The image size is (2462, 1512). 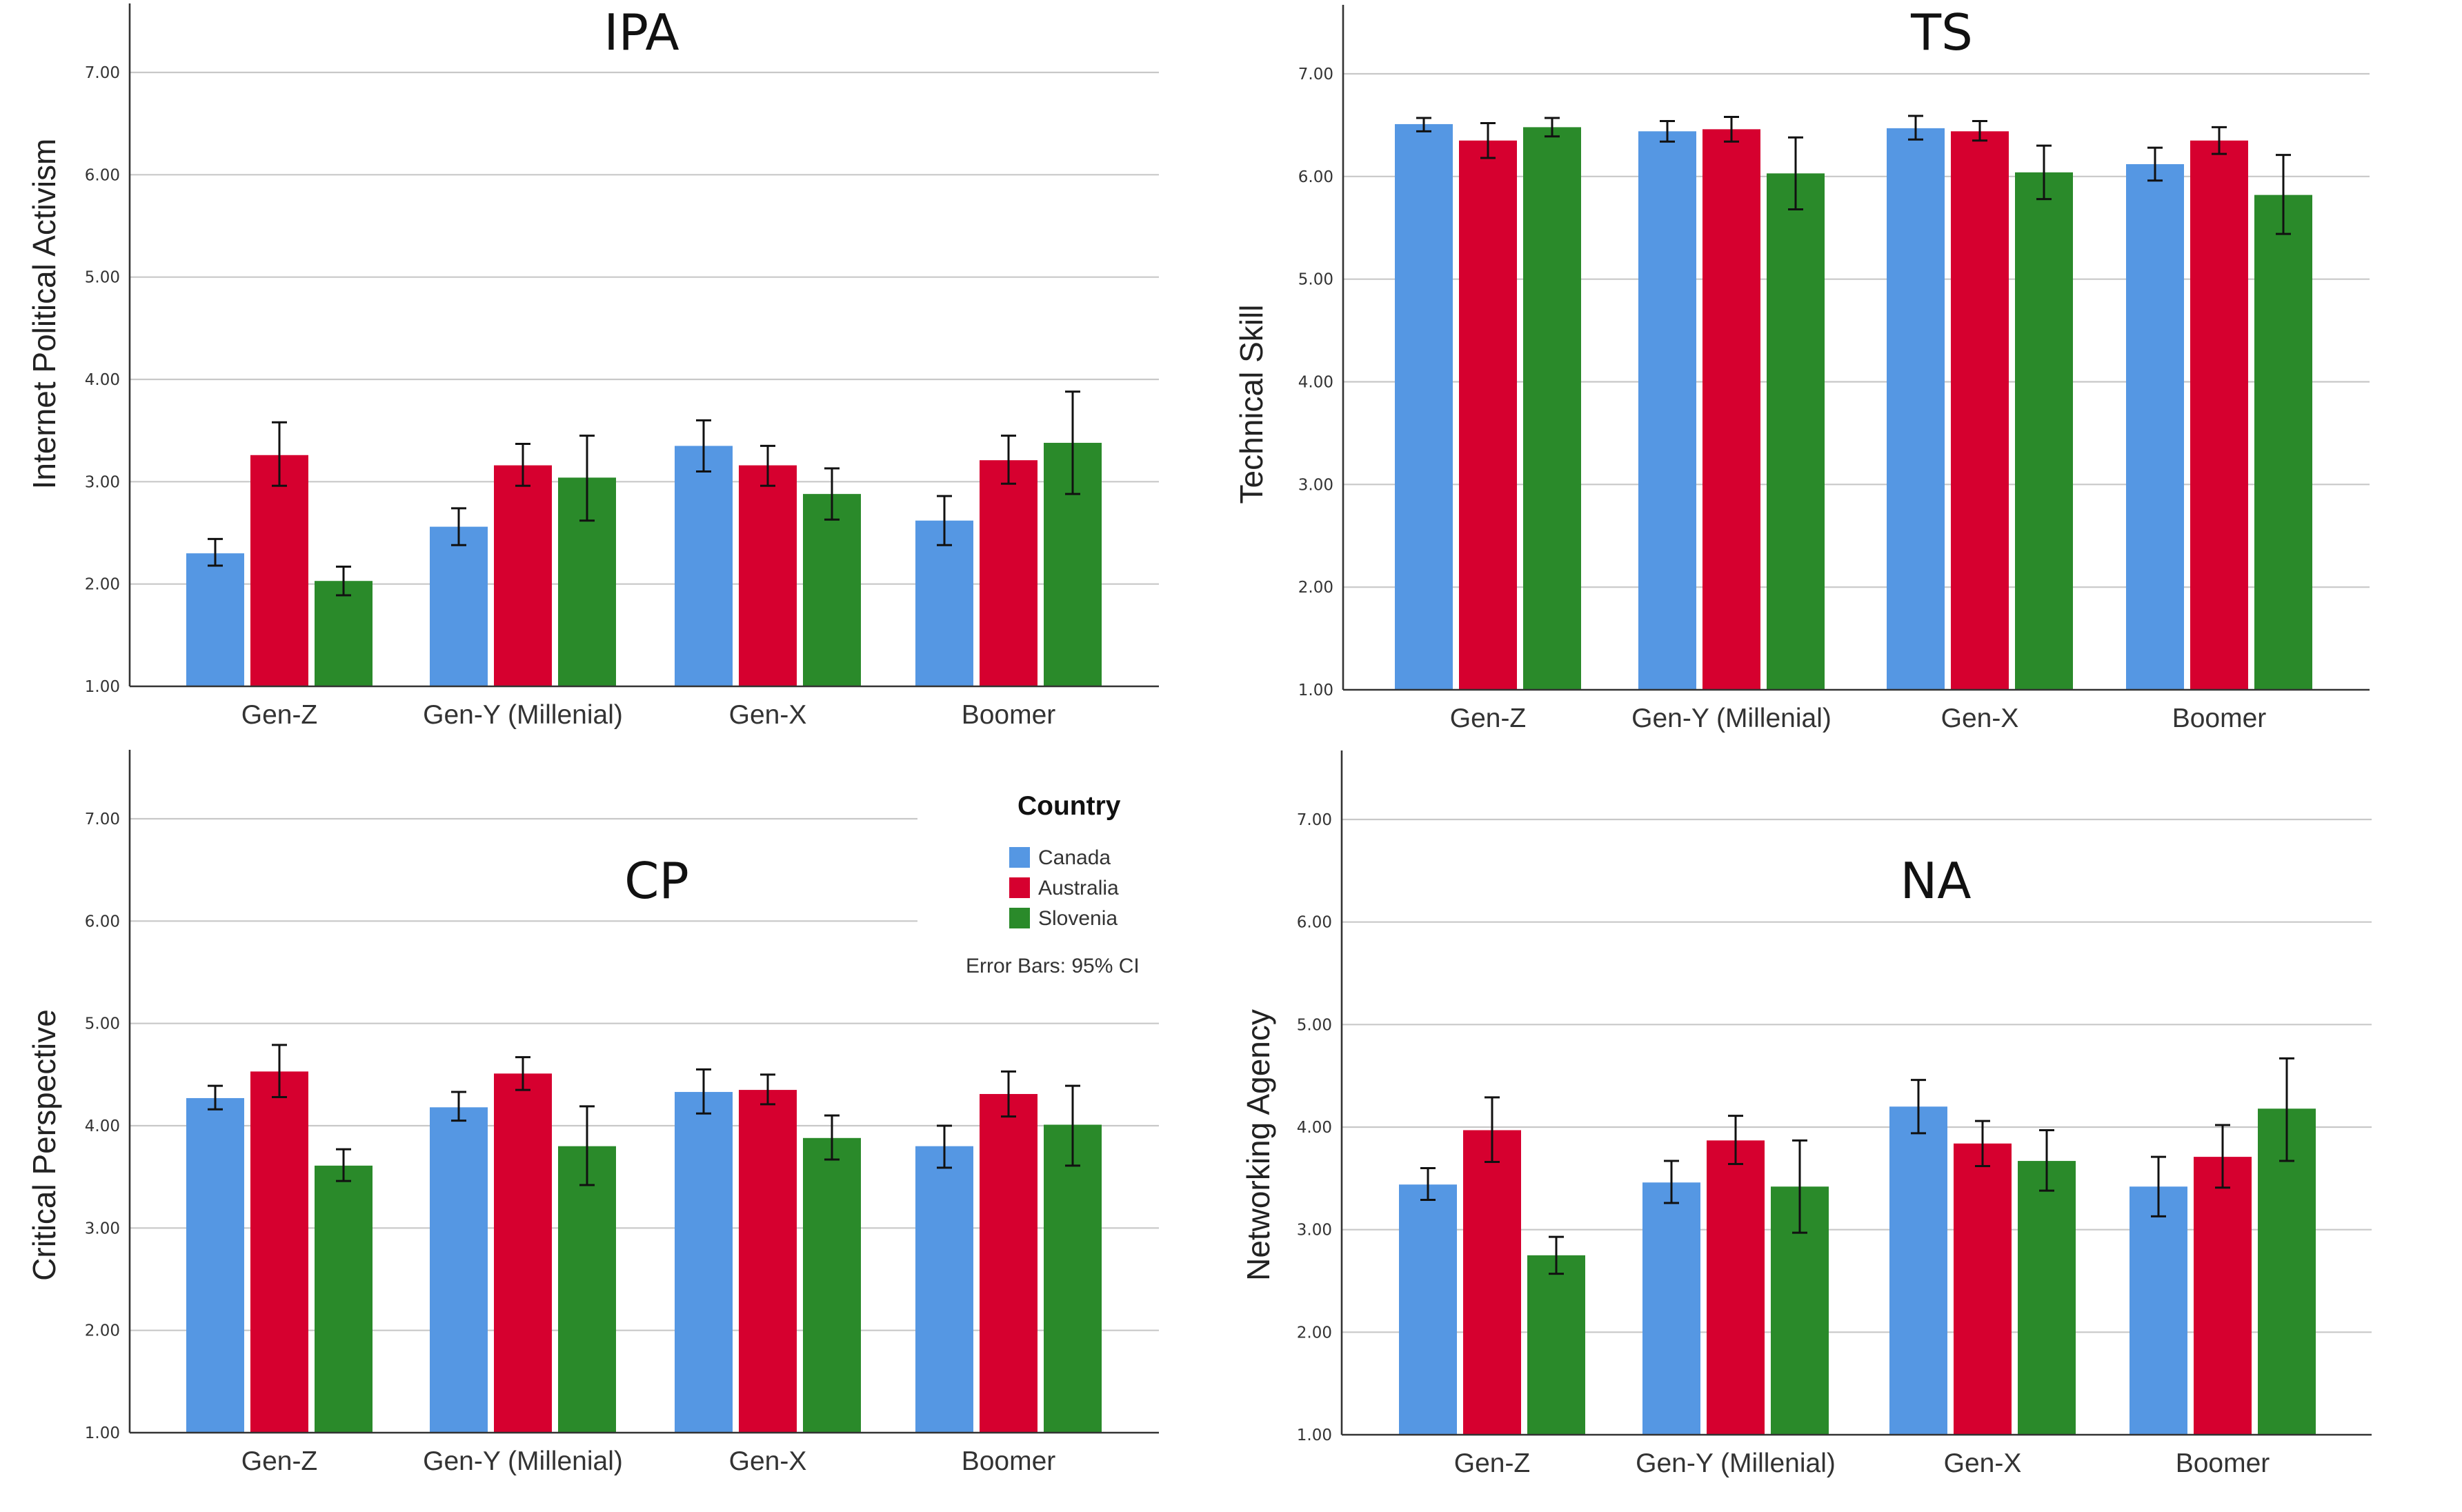 What do you see at coordinates (1069, 806) in the screenshot?
I see `legend-title: Country` at bounding box center [1069, 806].